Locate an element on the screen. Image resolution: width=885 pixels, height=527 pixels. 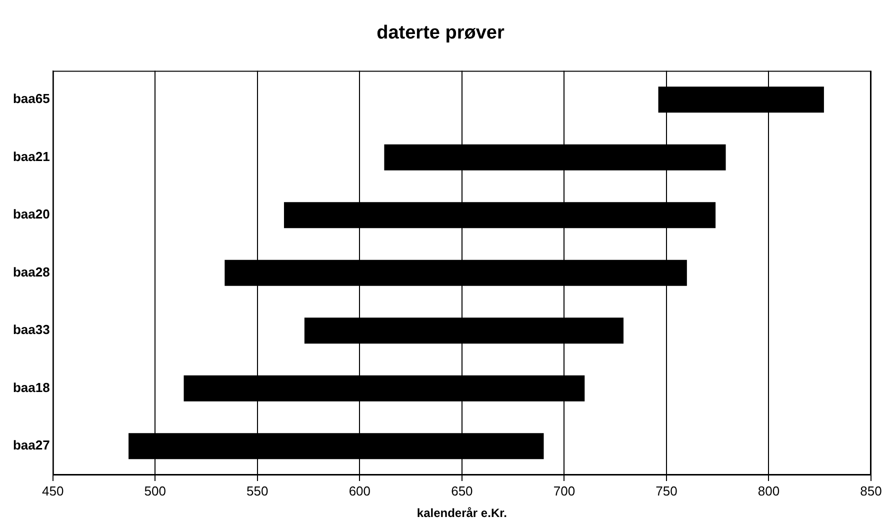
y-tick-label: baa18 is located at coordinates (31, 387).